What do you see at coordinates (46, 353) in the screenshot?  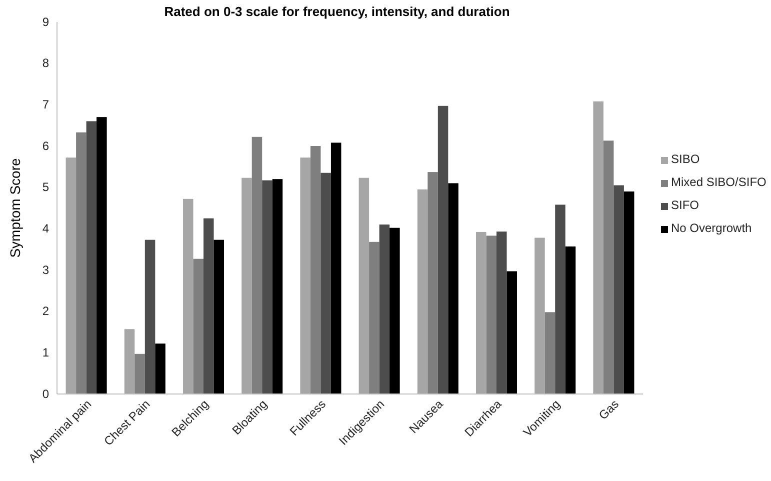 I see `y-tick-label: 1` at bounding box center [46, 353].